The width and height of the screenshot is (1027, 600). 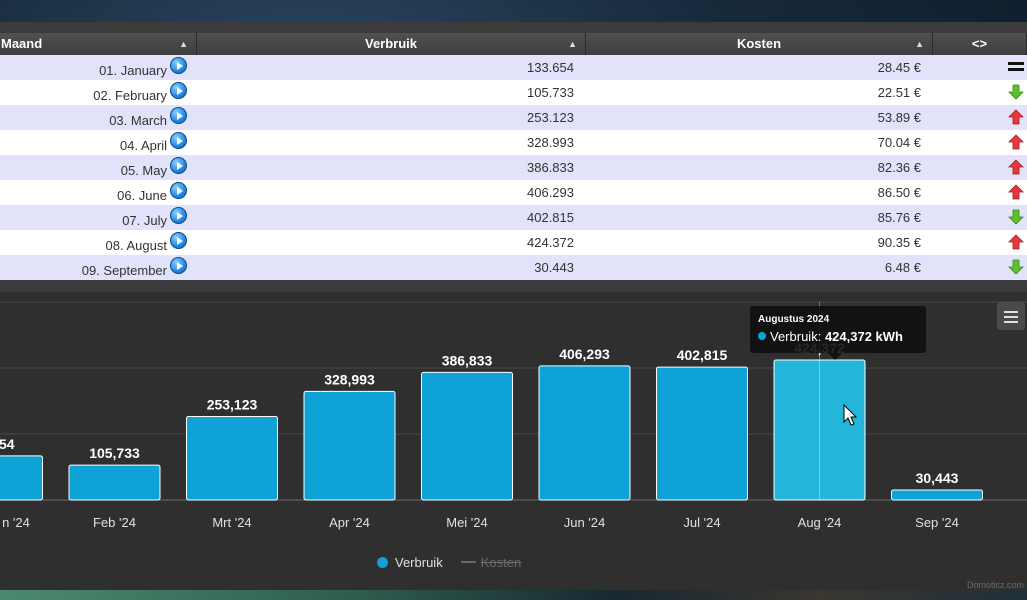 What do you see at coordinates (231, 522) in the screenshot?
I see `x-tick-label: Mrt '24` at bounding box center [231, 522].